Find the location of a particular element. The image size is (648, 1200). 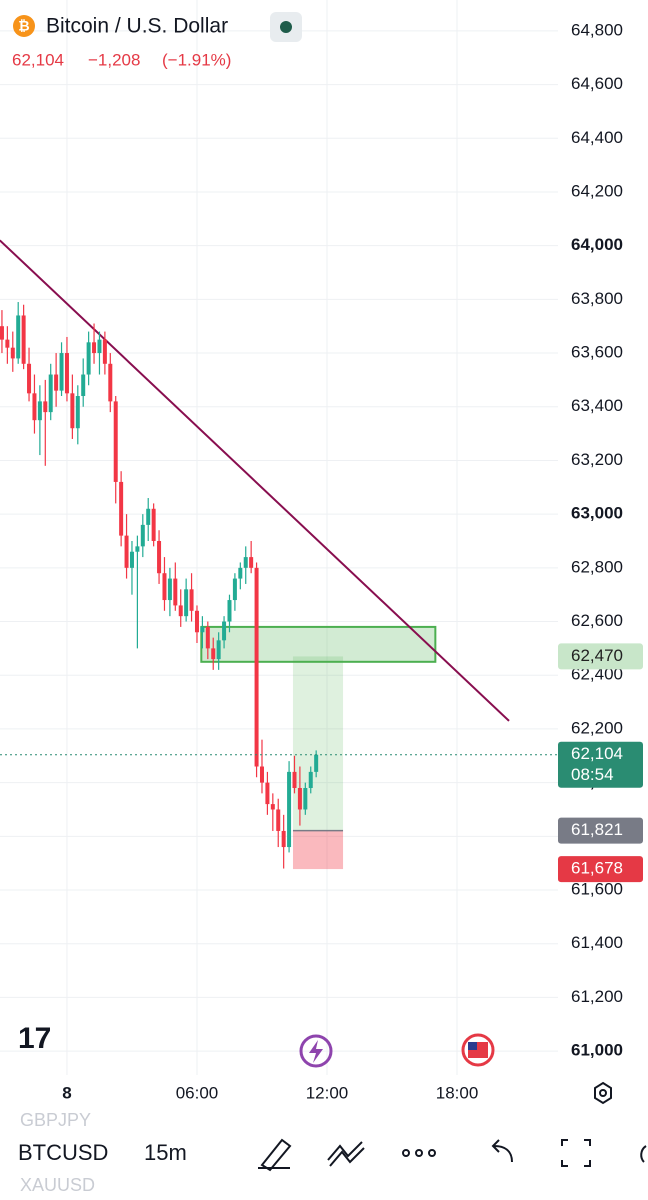

y-tick-label: 63,000 is located at coordinates (597, 513).